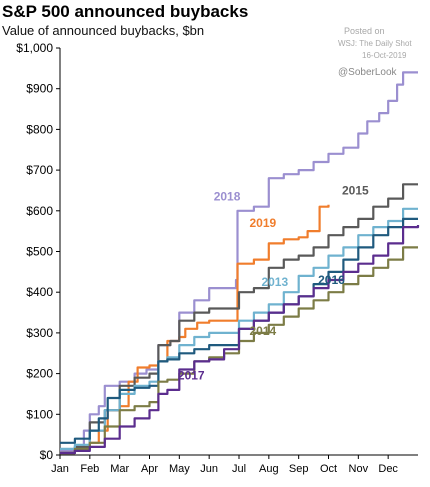 The image size is (430, 487). I want to click on series-label-2019: 2019, so click(263, 223).